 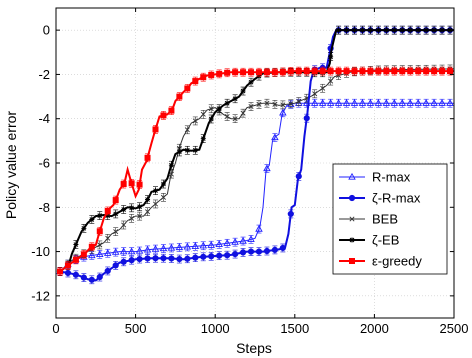 What do you see at coordinates (254, 348) in the screenshot?
I see `x-axis-label: Steps` at bounding box center [254, 348].